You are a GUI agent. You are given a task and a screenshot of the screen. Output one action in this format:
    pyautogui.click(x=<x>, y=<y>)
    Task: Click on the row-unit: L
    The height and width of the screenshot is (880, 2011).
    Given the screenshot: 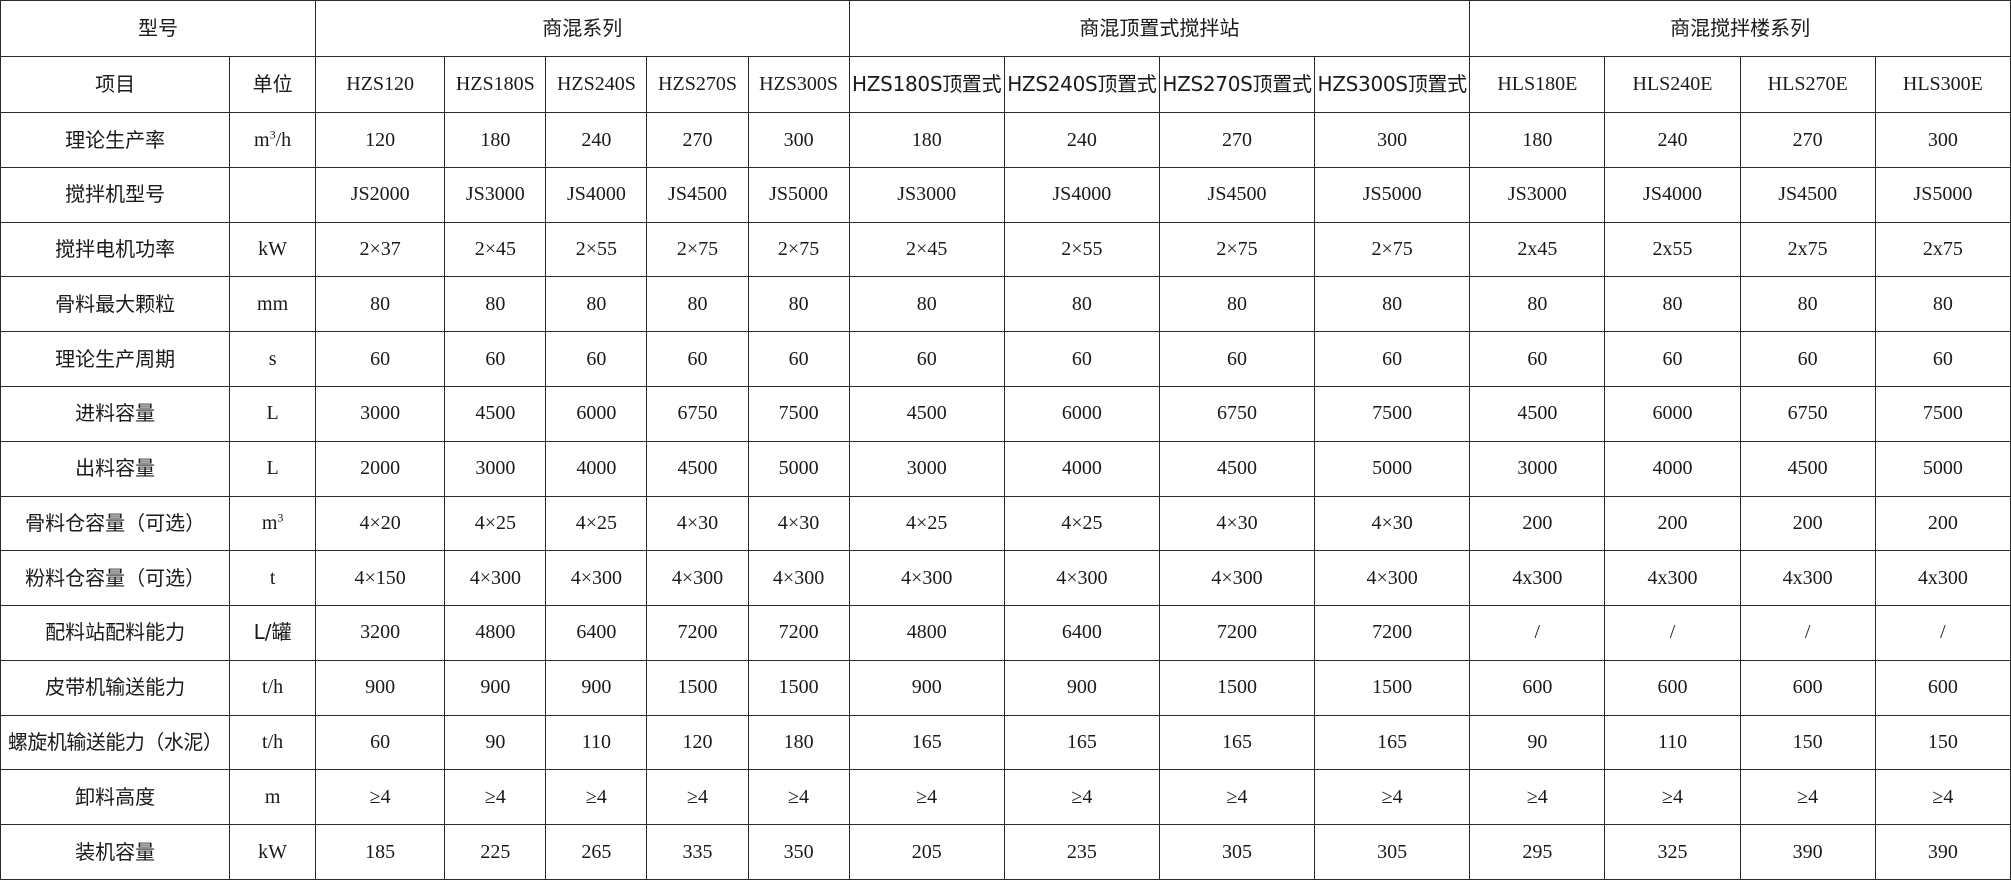 What is the action you would take?
    pyautogui.click(x=272, y=468)
    